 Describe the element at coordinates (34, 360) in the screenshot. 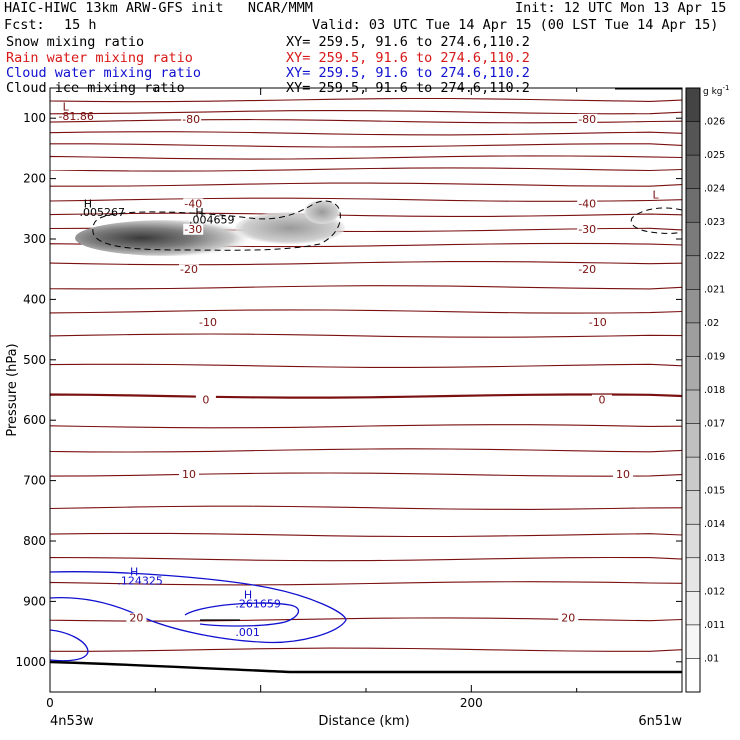

I see `y-tick-label: 500` at that location.